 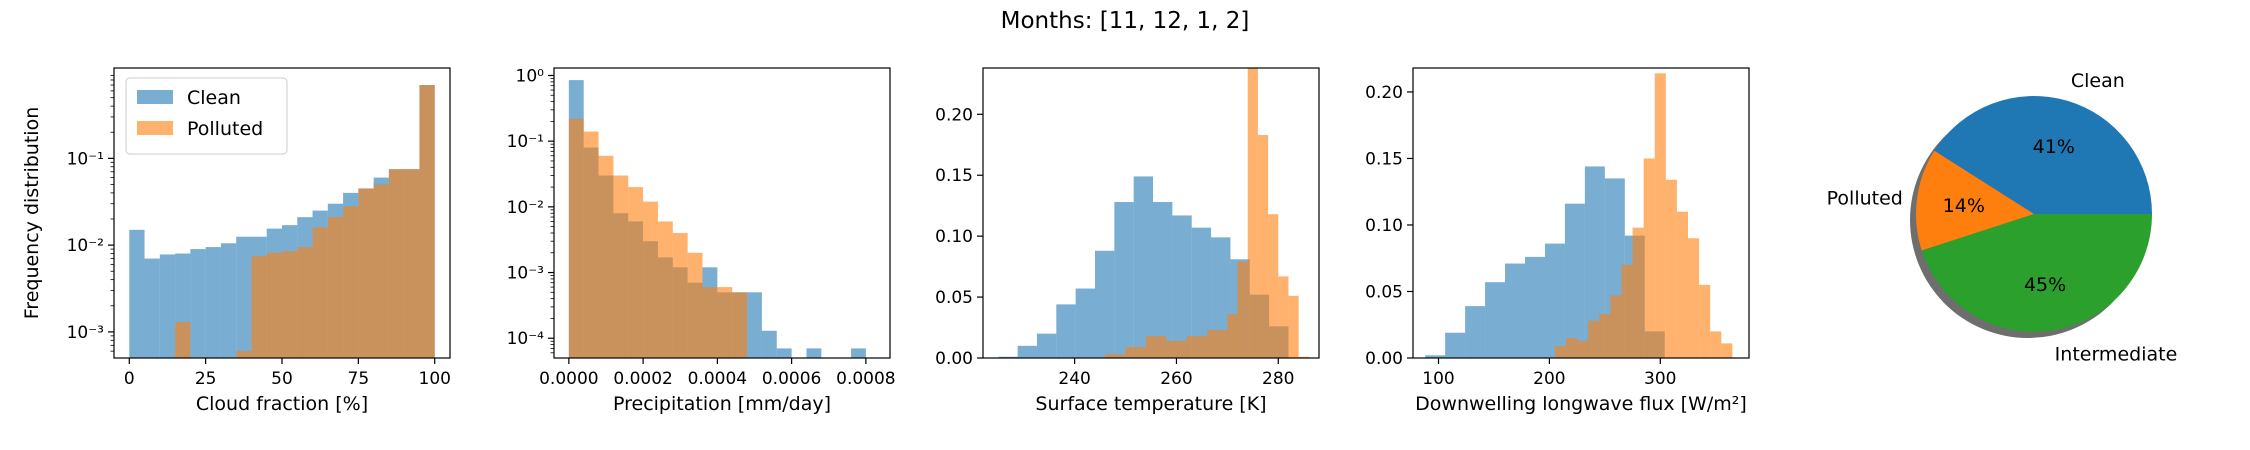 What do you see at coordinates (954, 359) in the screenshot?
I see `y-tick-label: 0.00` at bounding box center [954, 359].